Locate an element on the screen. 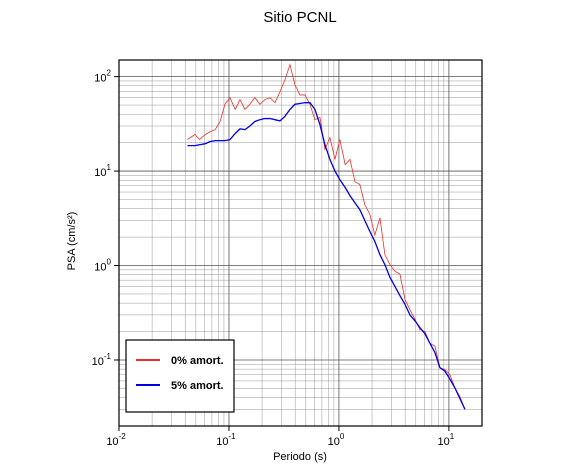  x-axis-label: Periodo (s) is located at coordinates (300, 457).